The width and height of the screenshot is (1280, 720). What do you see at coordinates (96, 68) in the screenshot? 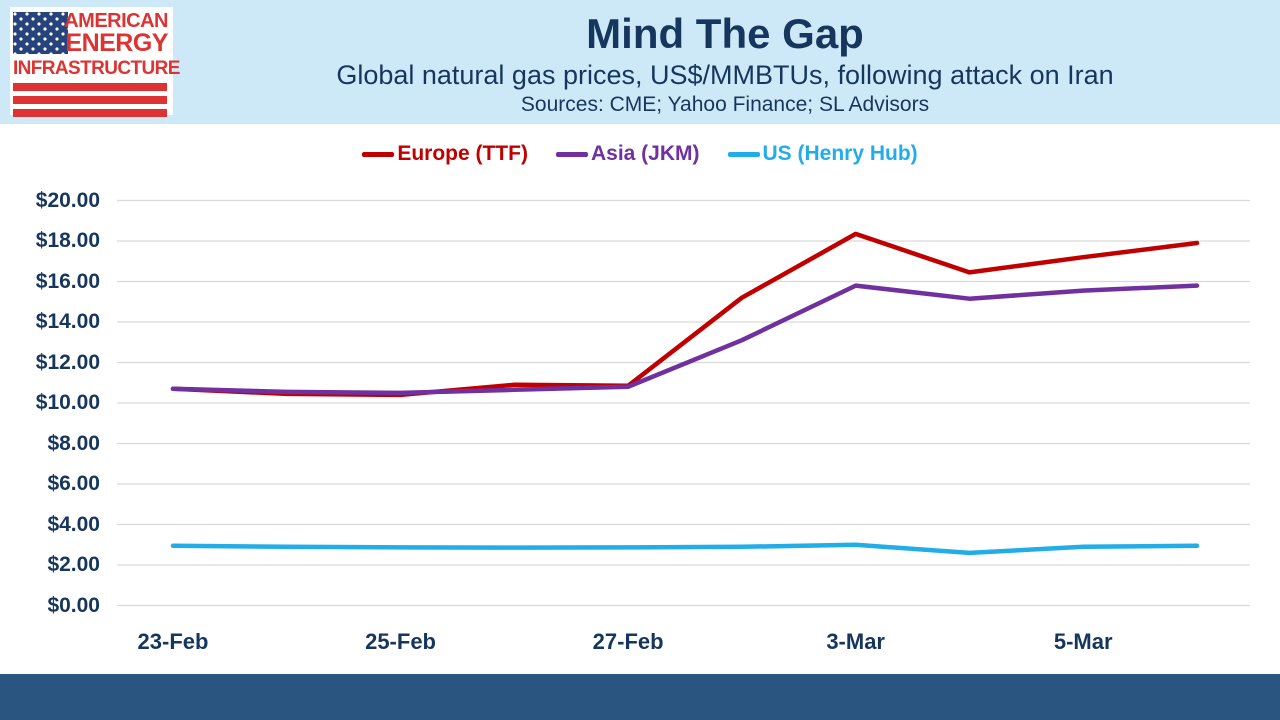
I see `logo-text-infrastructure: INFRASTRUCTURE` at bounding box center [96, 68].